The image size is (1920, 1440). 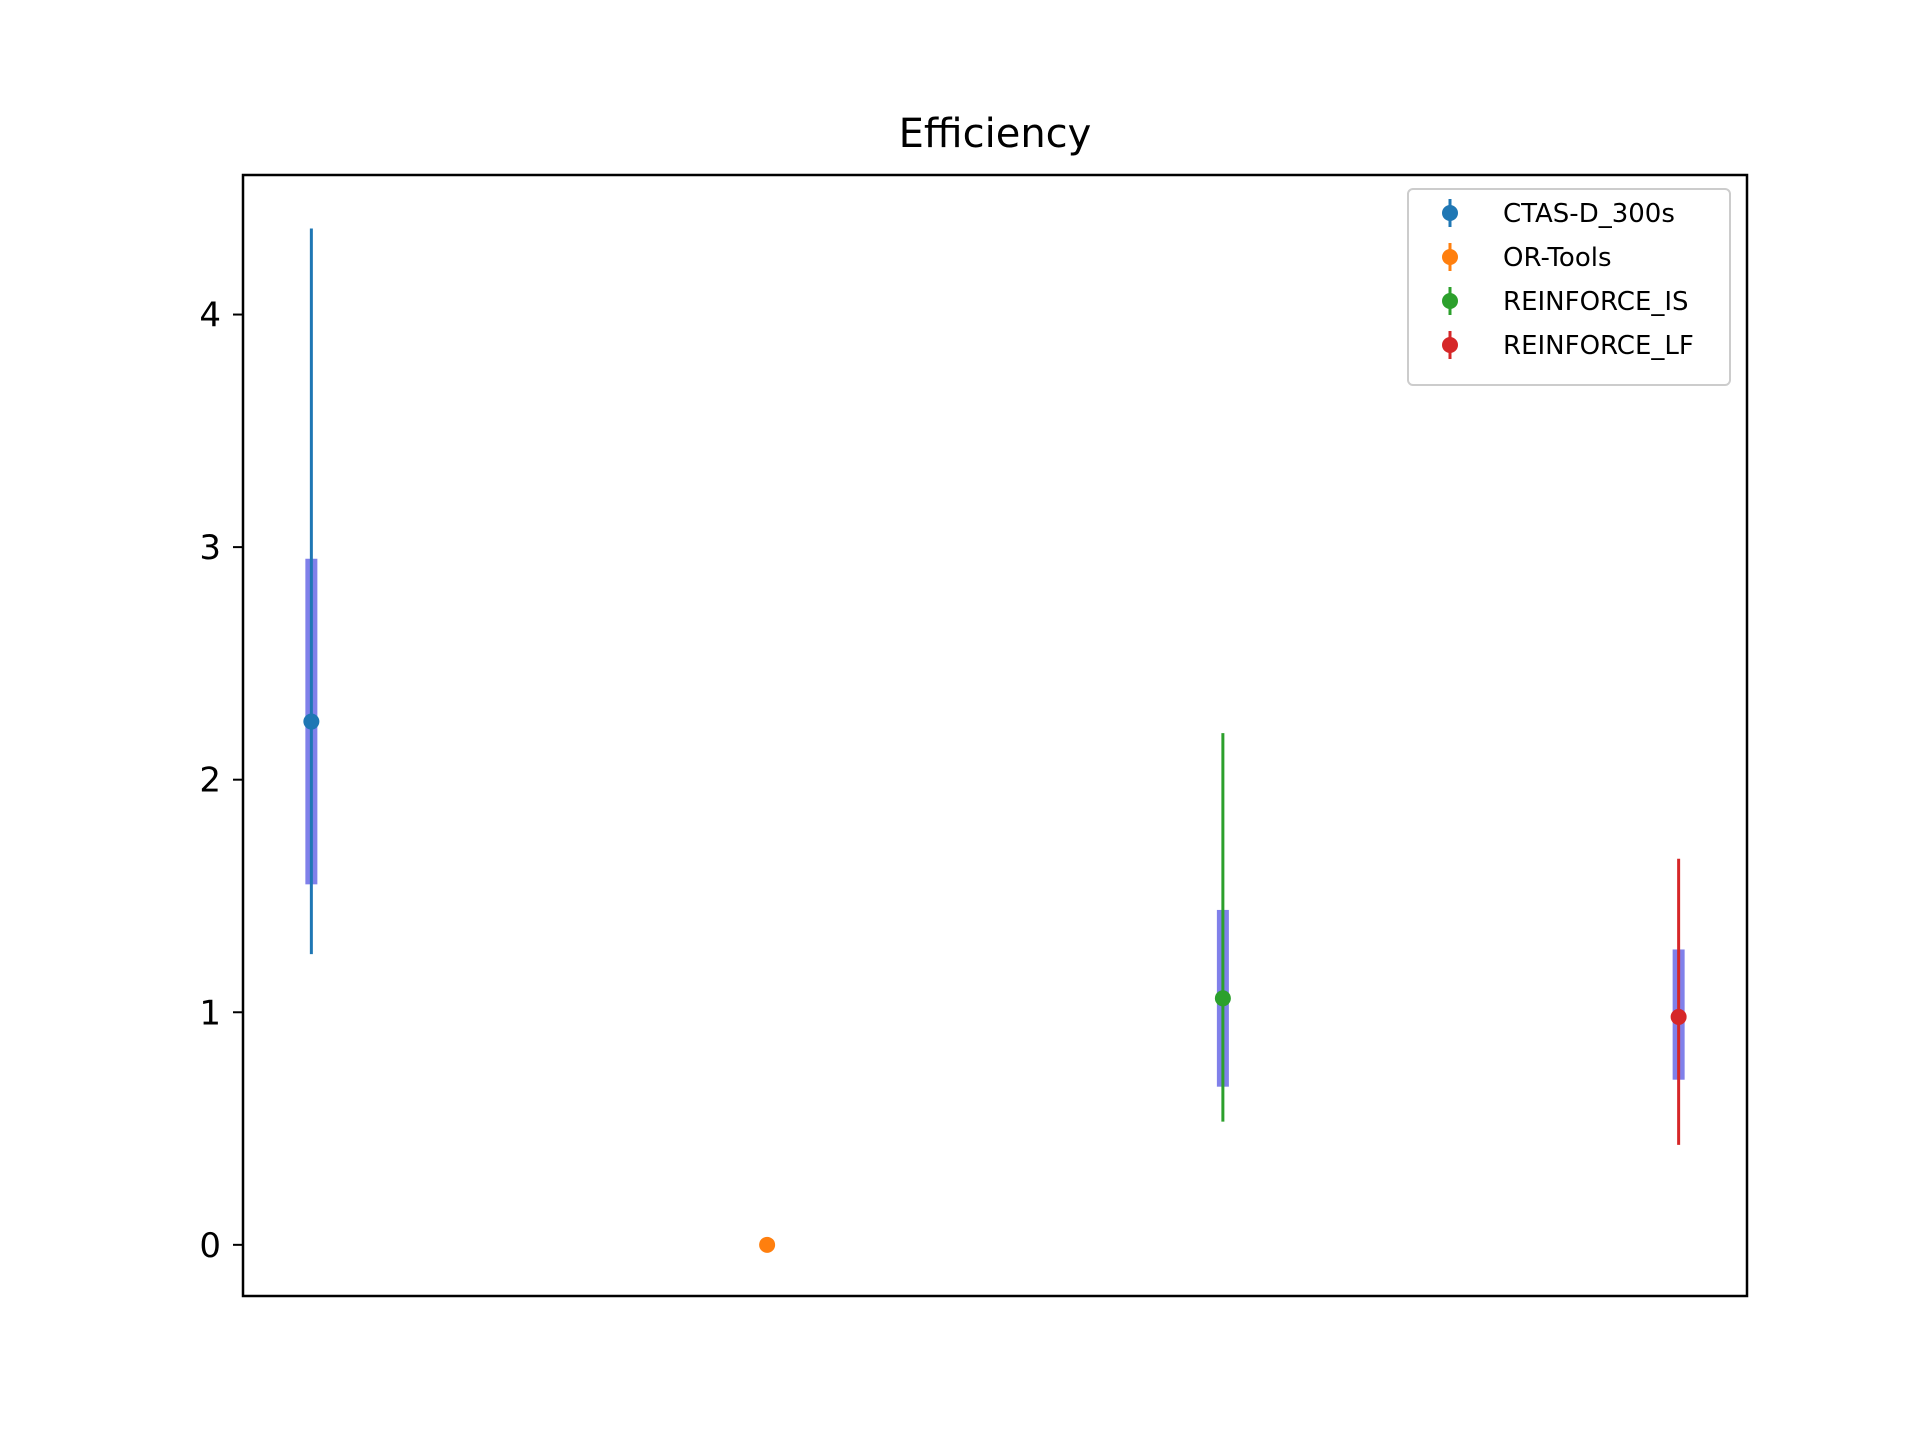 I want to click on y-tick-label: 0, so click(x=210, y=1246).